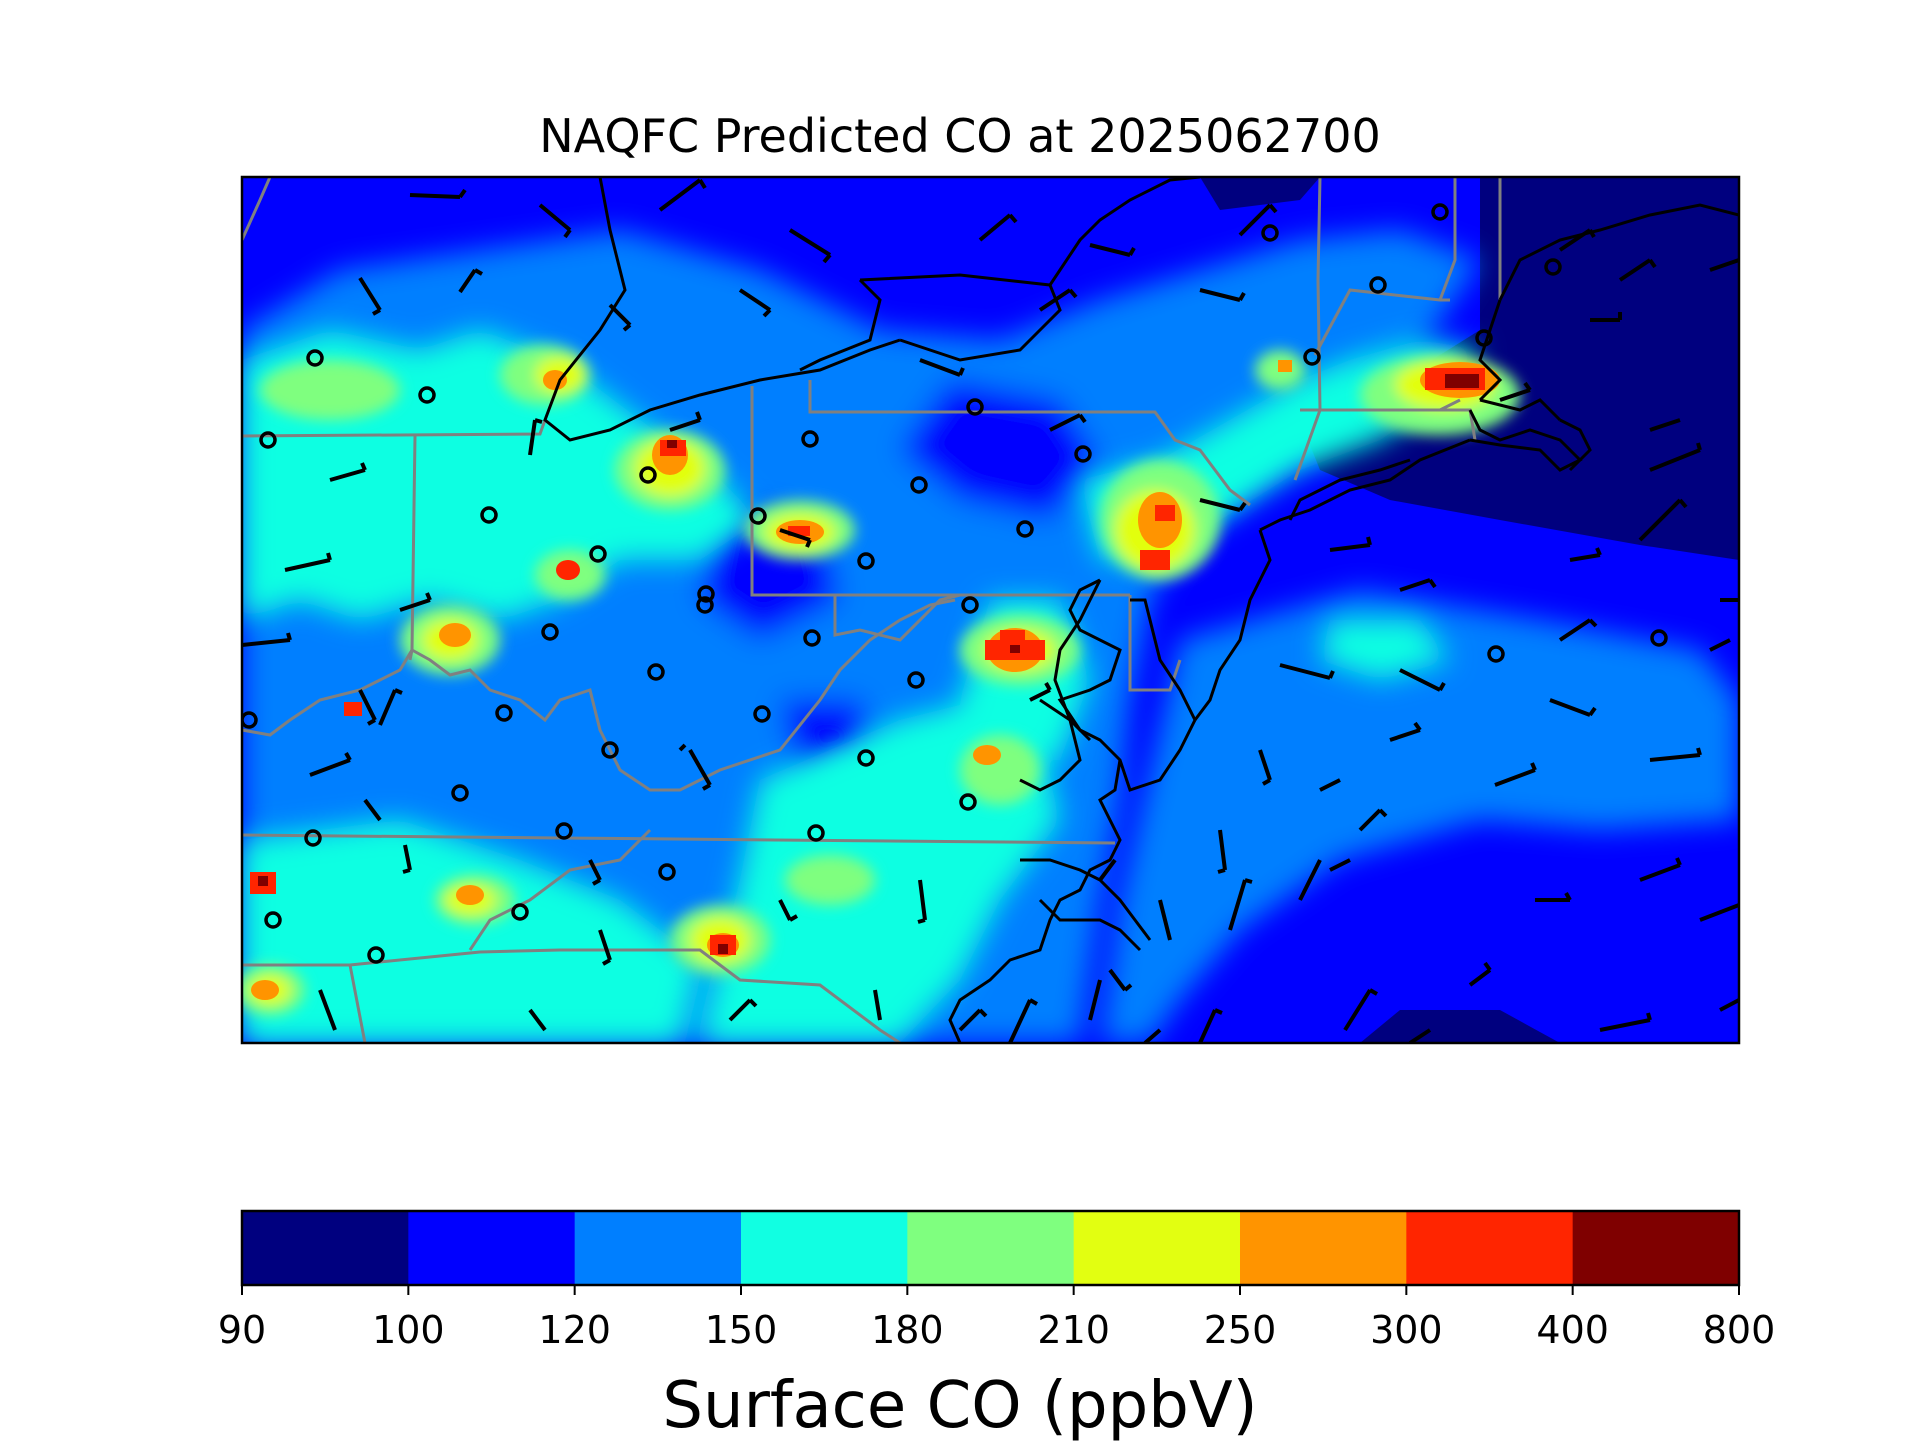 This screenshot has width=1920, height=1444. What do you see at coordinates (1073, 1330) in the screenshot?
I see `colorbar-tick-label: 210` at bounding box center [1073, 1330].